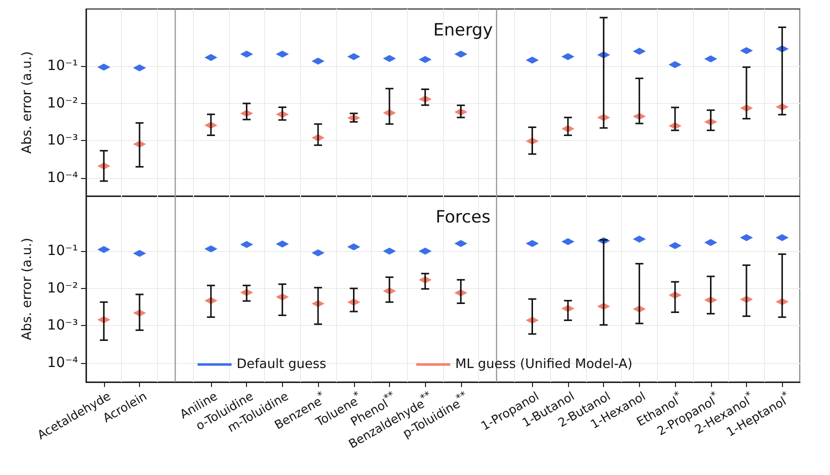  Describe the element at coordinates (463, 218) in the screenshot. I see `text: Forces` at that location.